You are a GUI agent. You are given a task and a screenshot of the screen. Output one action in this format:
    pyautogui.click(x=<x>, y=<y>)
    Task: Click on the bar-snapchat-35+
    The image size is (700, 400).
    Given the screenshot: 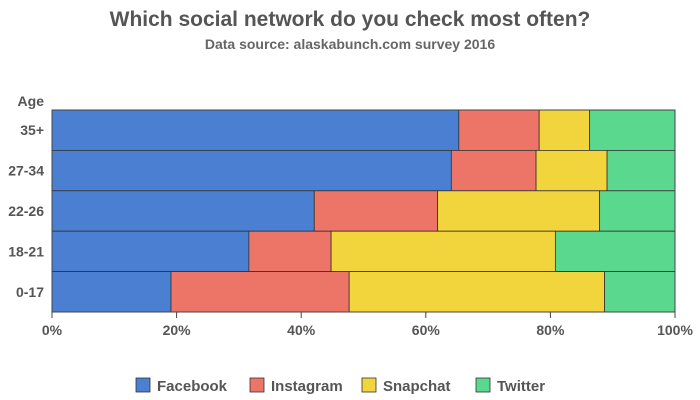 What is the action you would take?
    pyautogui.click(x=564, y=130)
    